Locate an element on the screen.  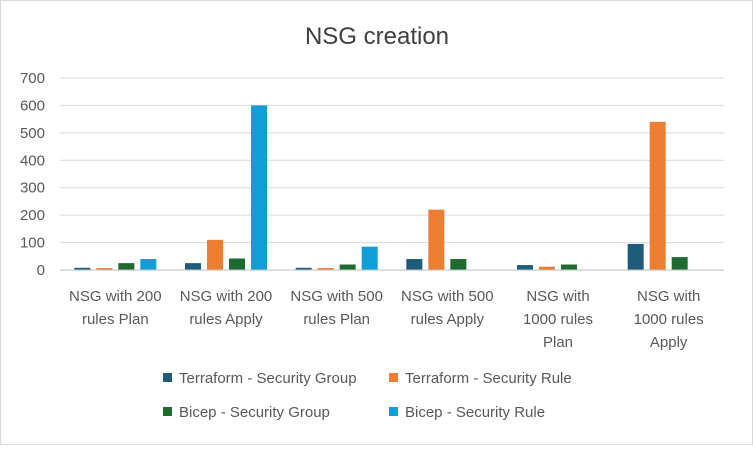
y-tick-label: 0 is located at coordinates (41, 270).